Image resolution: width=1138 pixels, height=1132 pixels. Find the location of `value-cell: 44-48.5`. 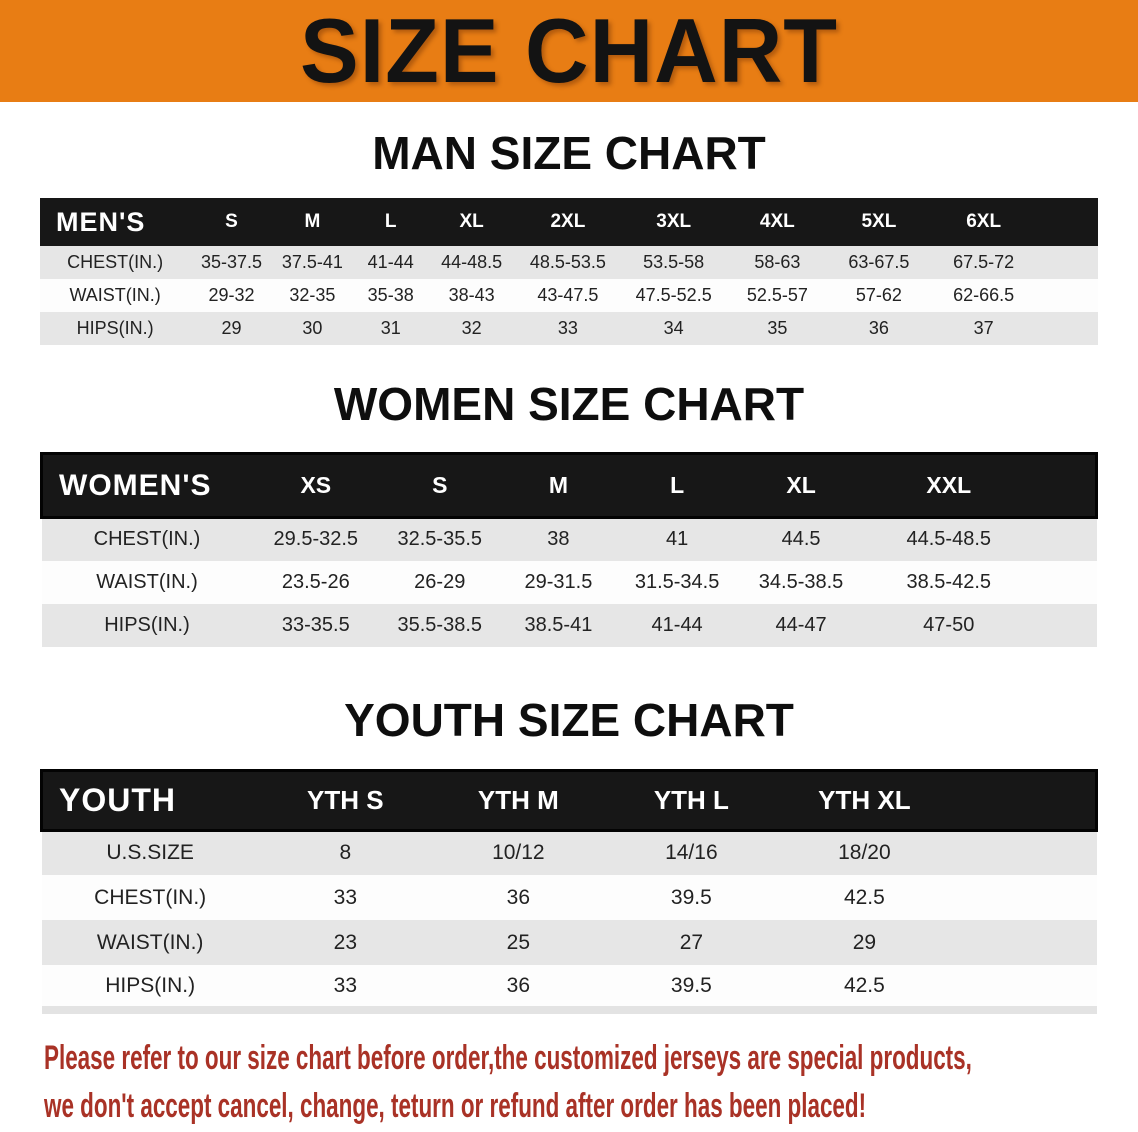

value-cell: 44-48.5 is located at coordinates (471, 262).